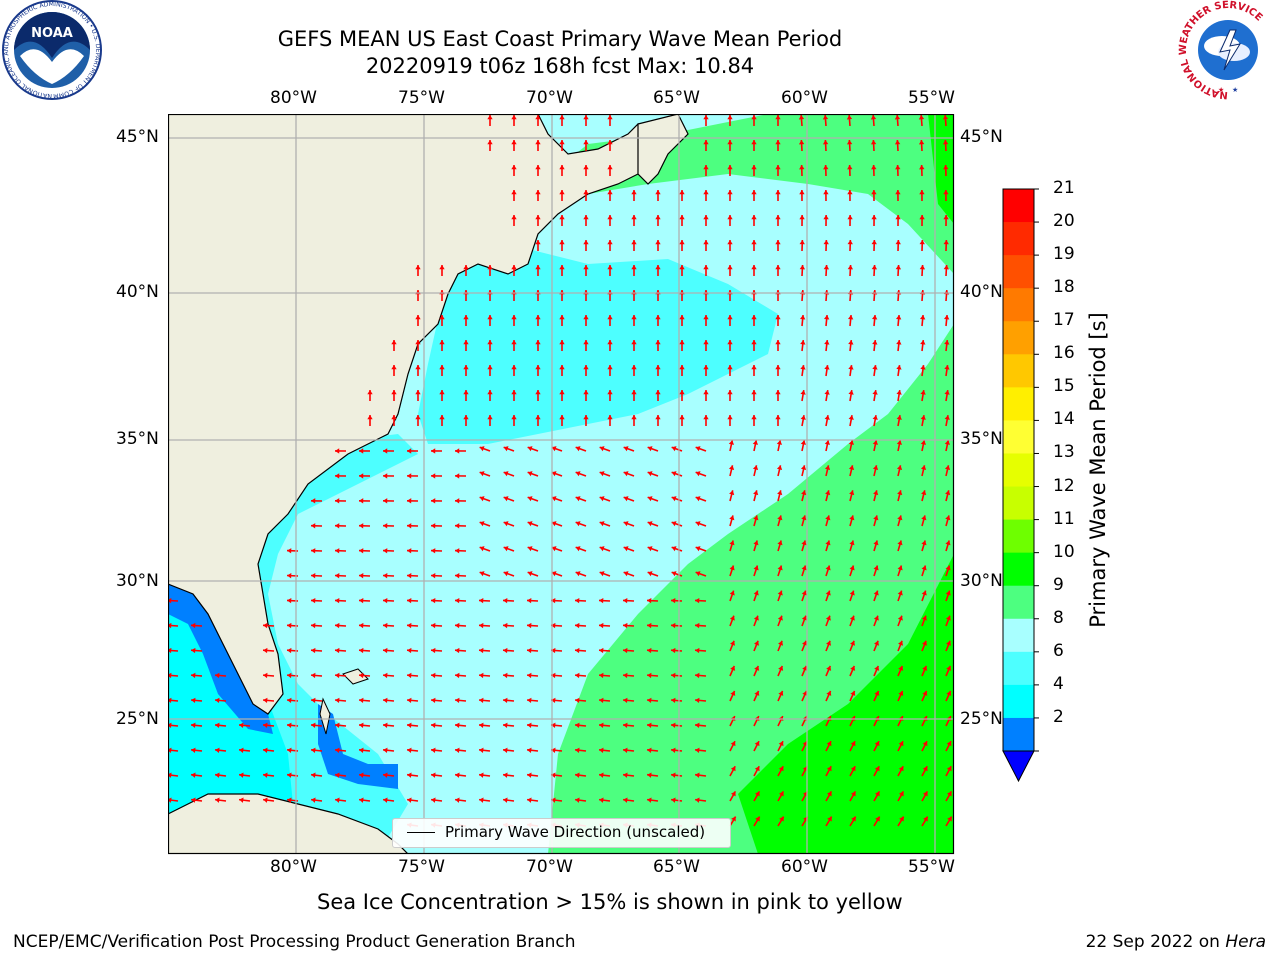  What do you see at coordinates (575, 832) in the screenshot?
I see `legend-label: Primary Wave Direction (unscaled)` at bounding box center [575, 832].